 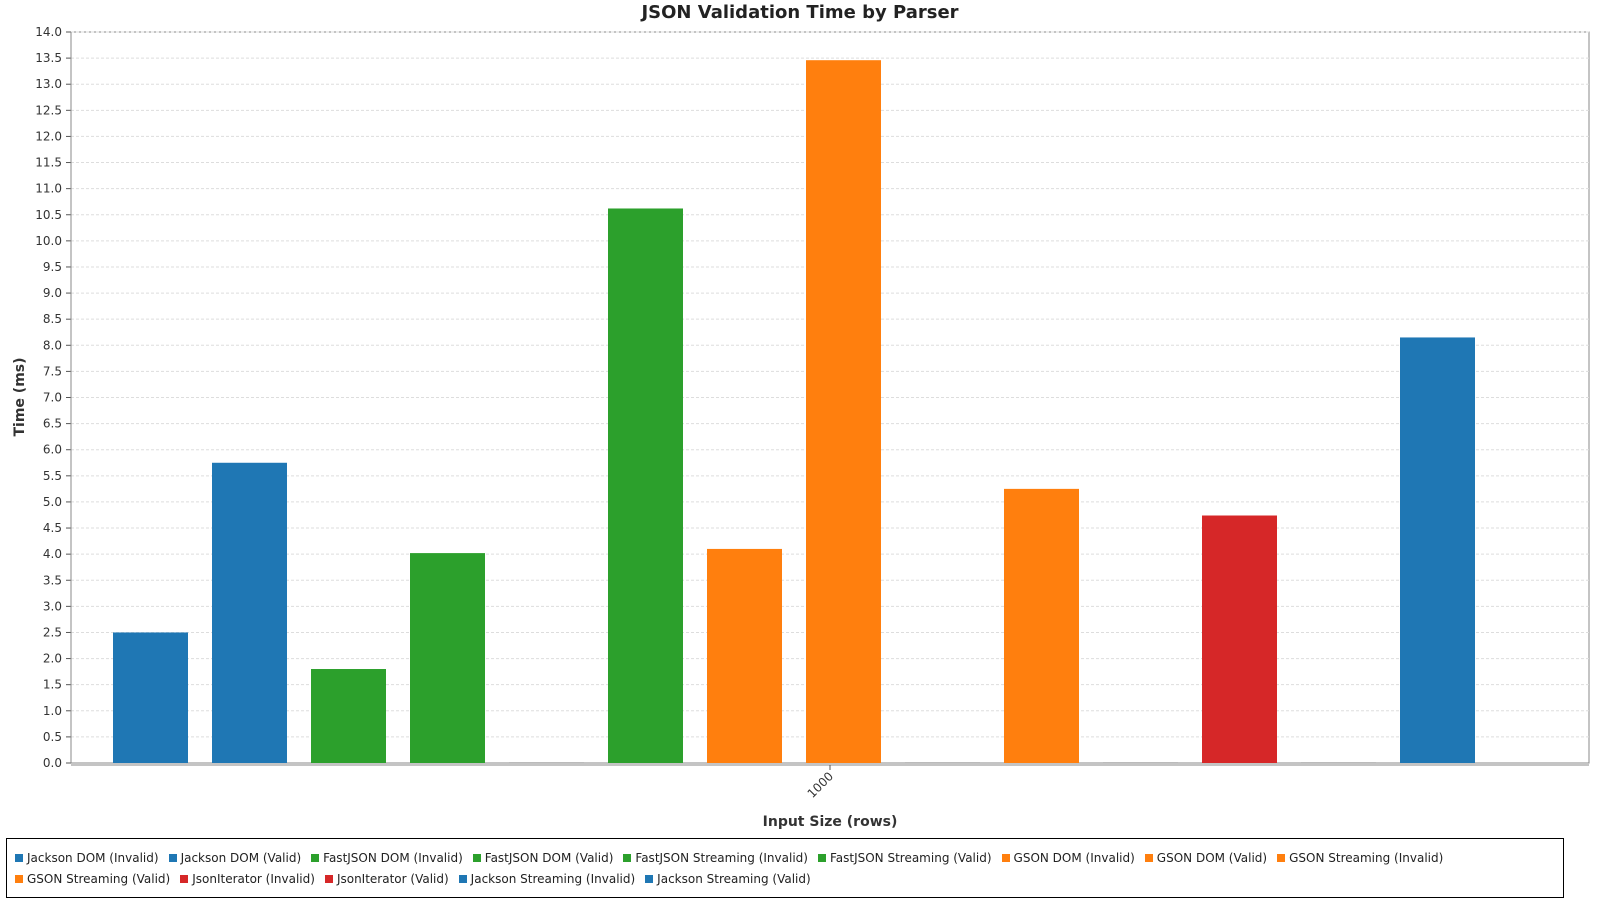 I want to click on legend-item: JsonIterator (Valid), so click(x=386, y=878).